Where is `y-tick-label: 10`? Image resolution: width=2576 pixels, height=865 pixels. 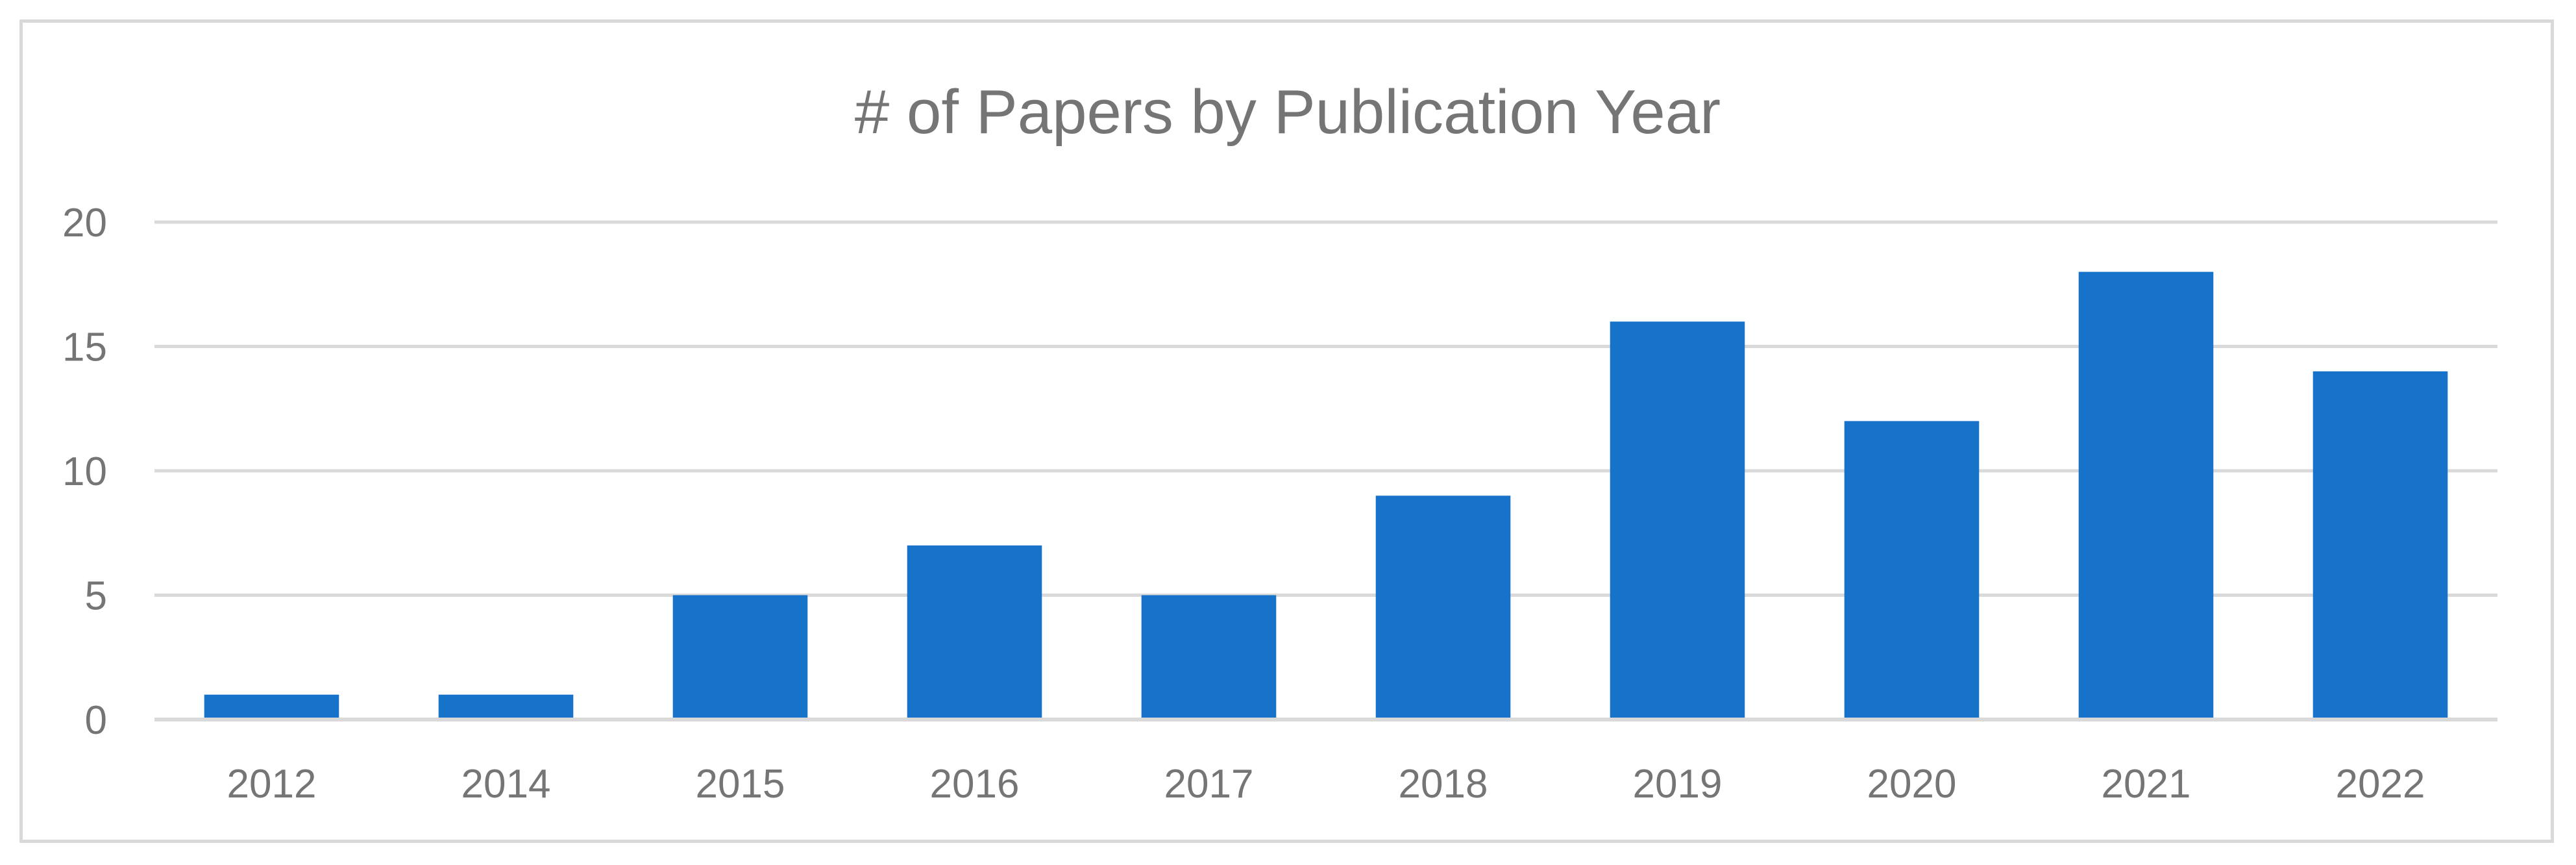 y-tick-label: 10 is located at coordinates (84, 471).